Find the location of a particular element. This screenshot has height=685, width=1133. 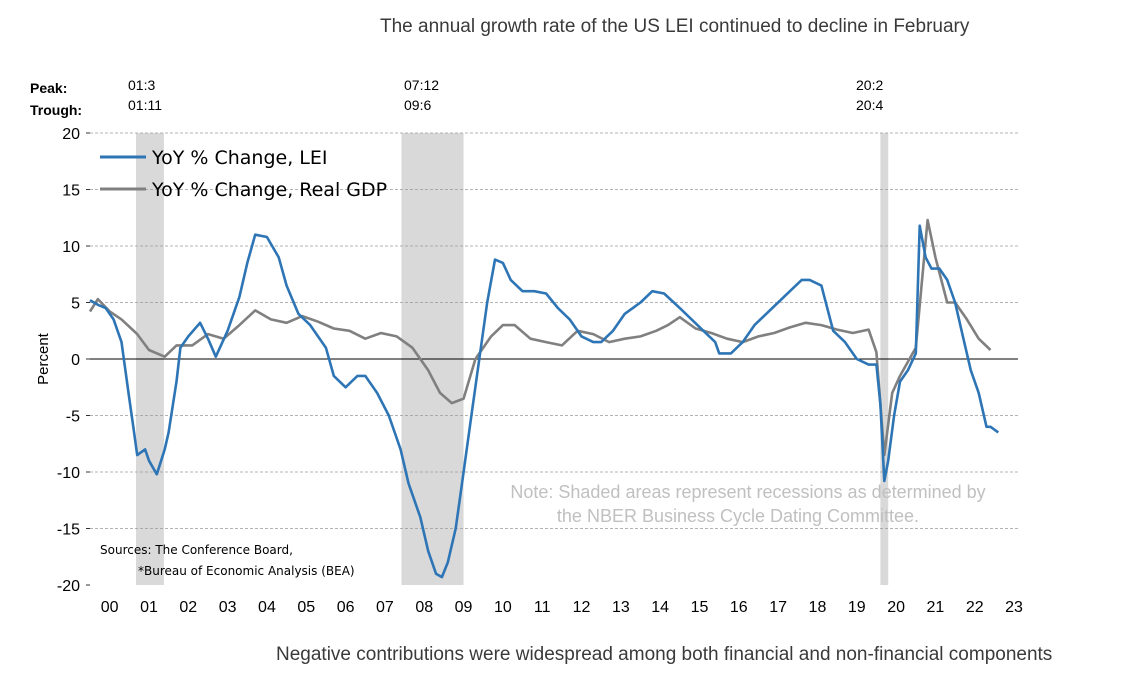

x-tick-label: 01 is located at coordinates (149, 607).